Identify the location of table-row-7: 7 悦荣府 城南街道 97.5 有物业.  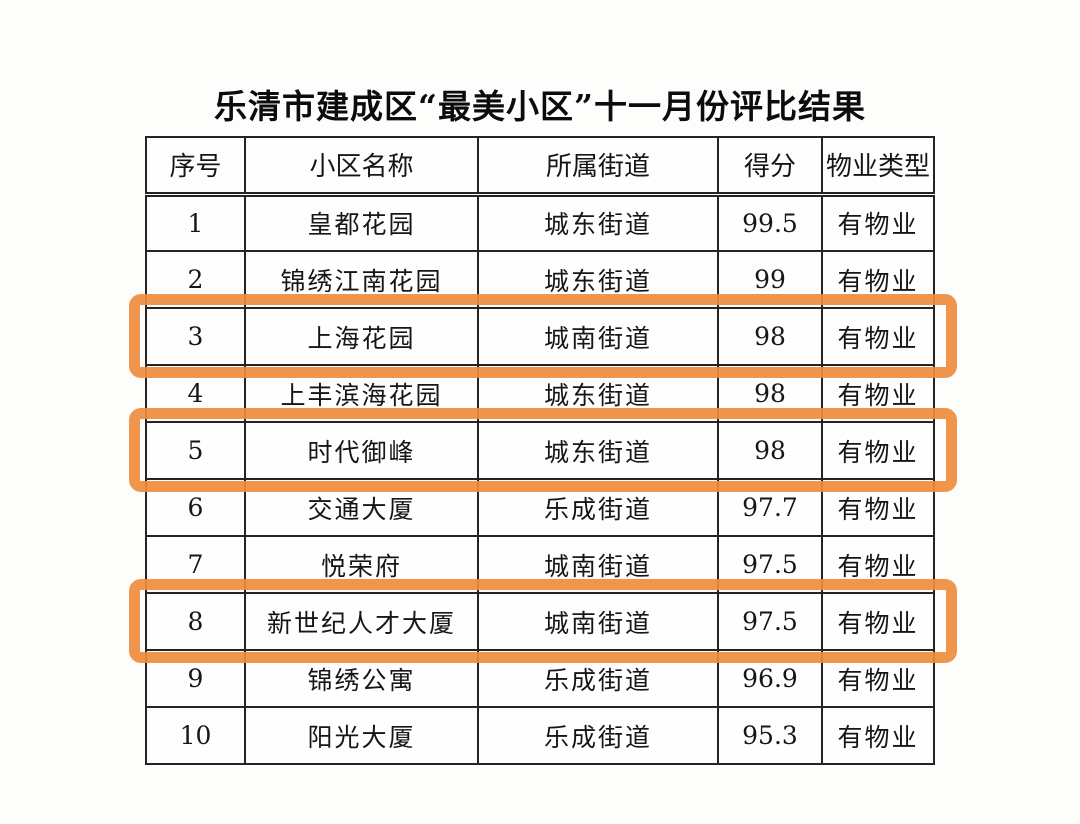
(540, 564).